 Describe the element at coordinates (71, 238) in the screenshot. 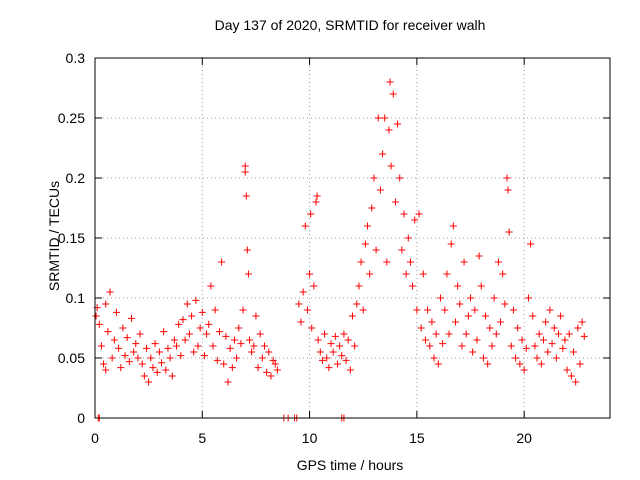

I see `y-tick-label: 0.15` at that location.